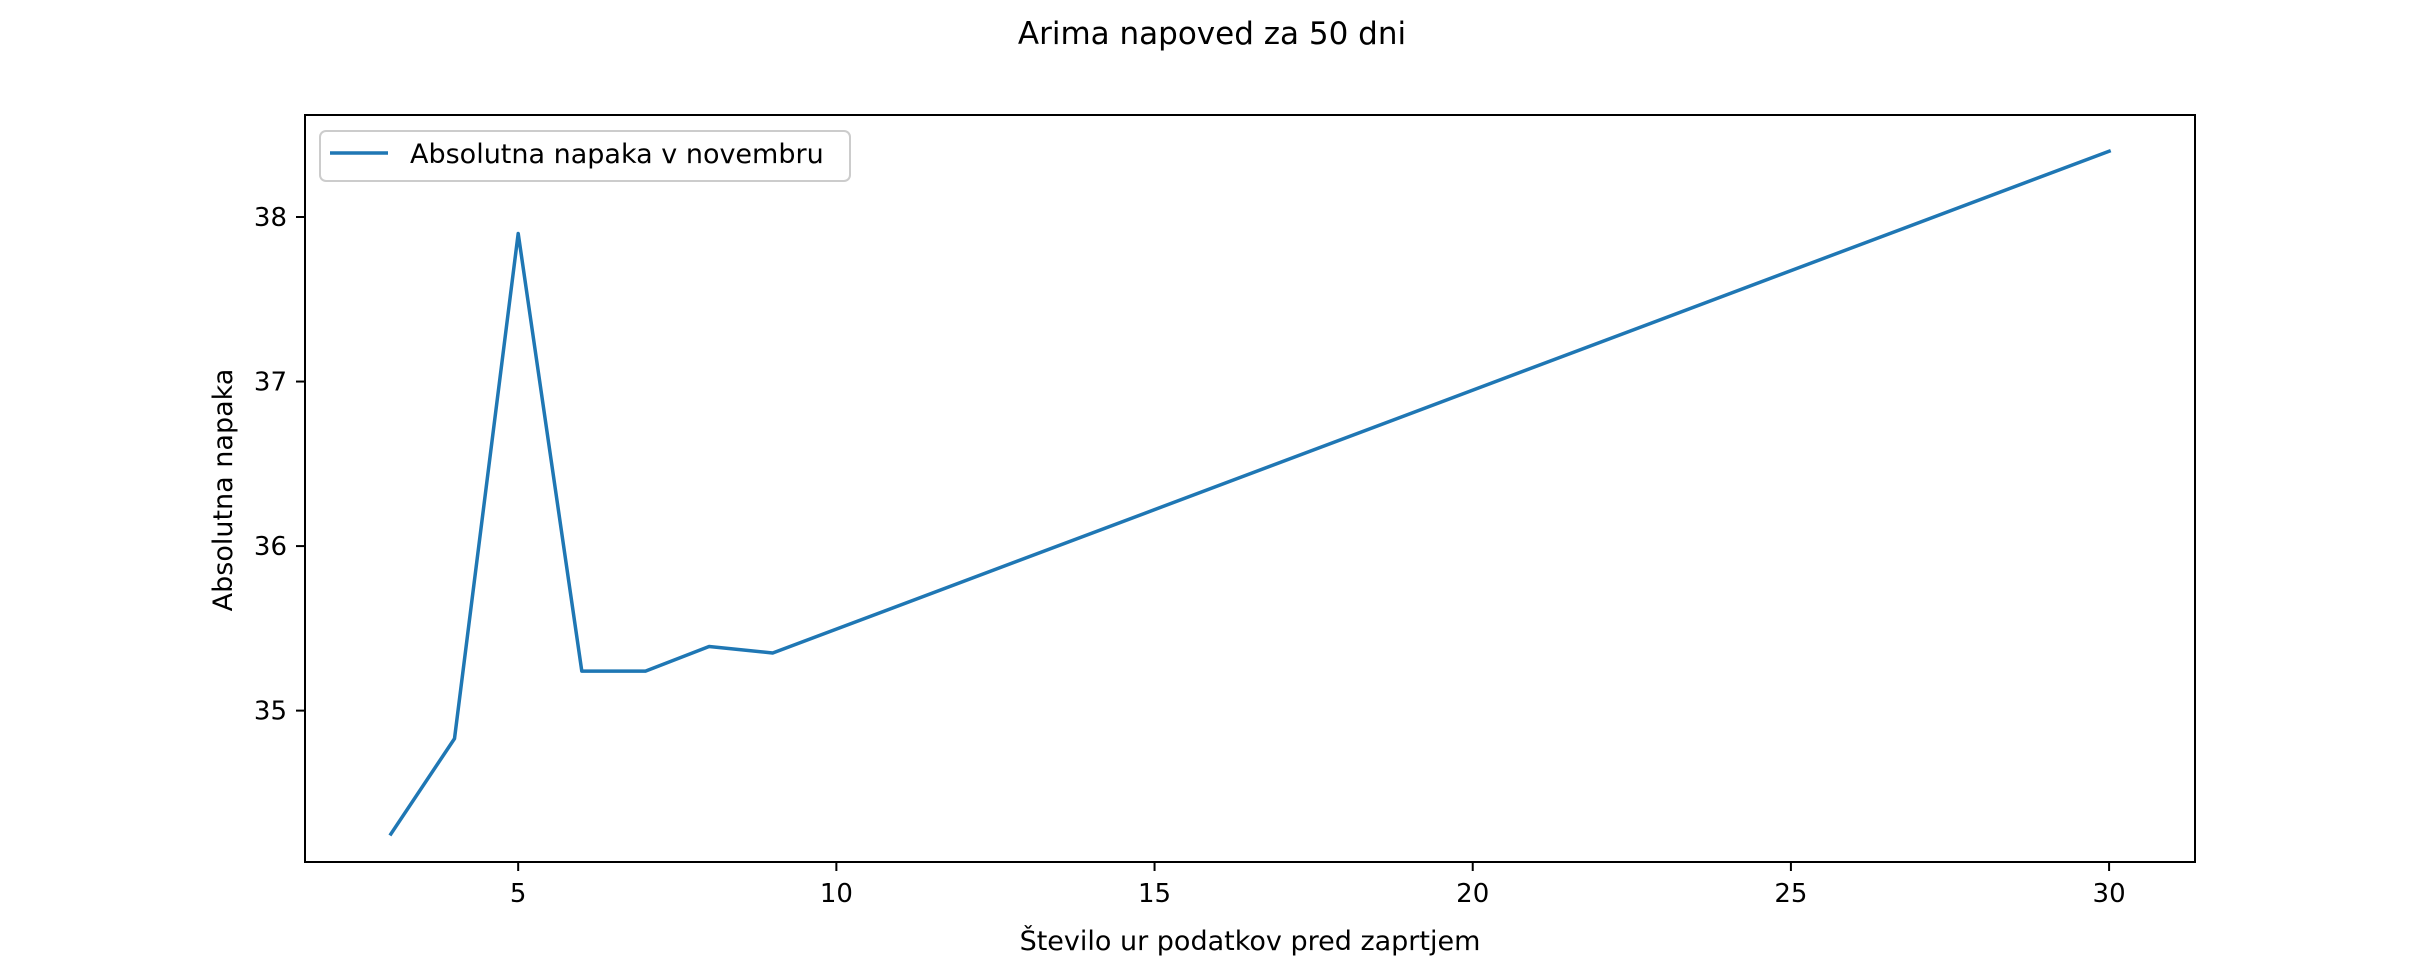  I want to click on y-tick-label: 35, so click(270, 712).